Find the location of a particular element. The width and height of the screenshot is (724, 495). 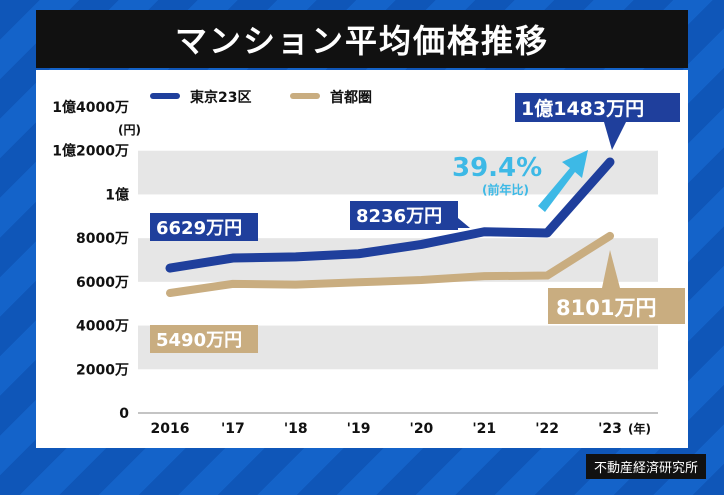

series-line-metro is located at coordinates (390, 264).